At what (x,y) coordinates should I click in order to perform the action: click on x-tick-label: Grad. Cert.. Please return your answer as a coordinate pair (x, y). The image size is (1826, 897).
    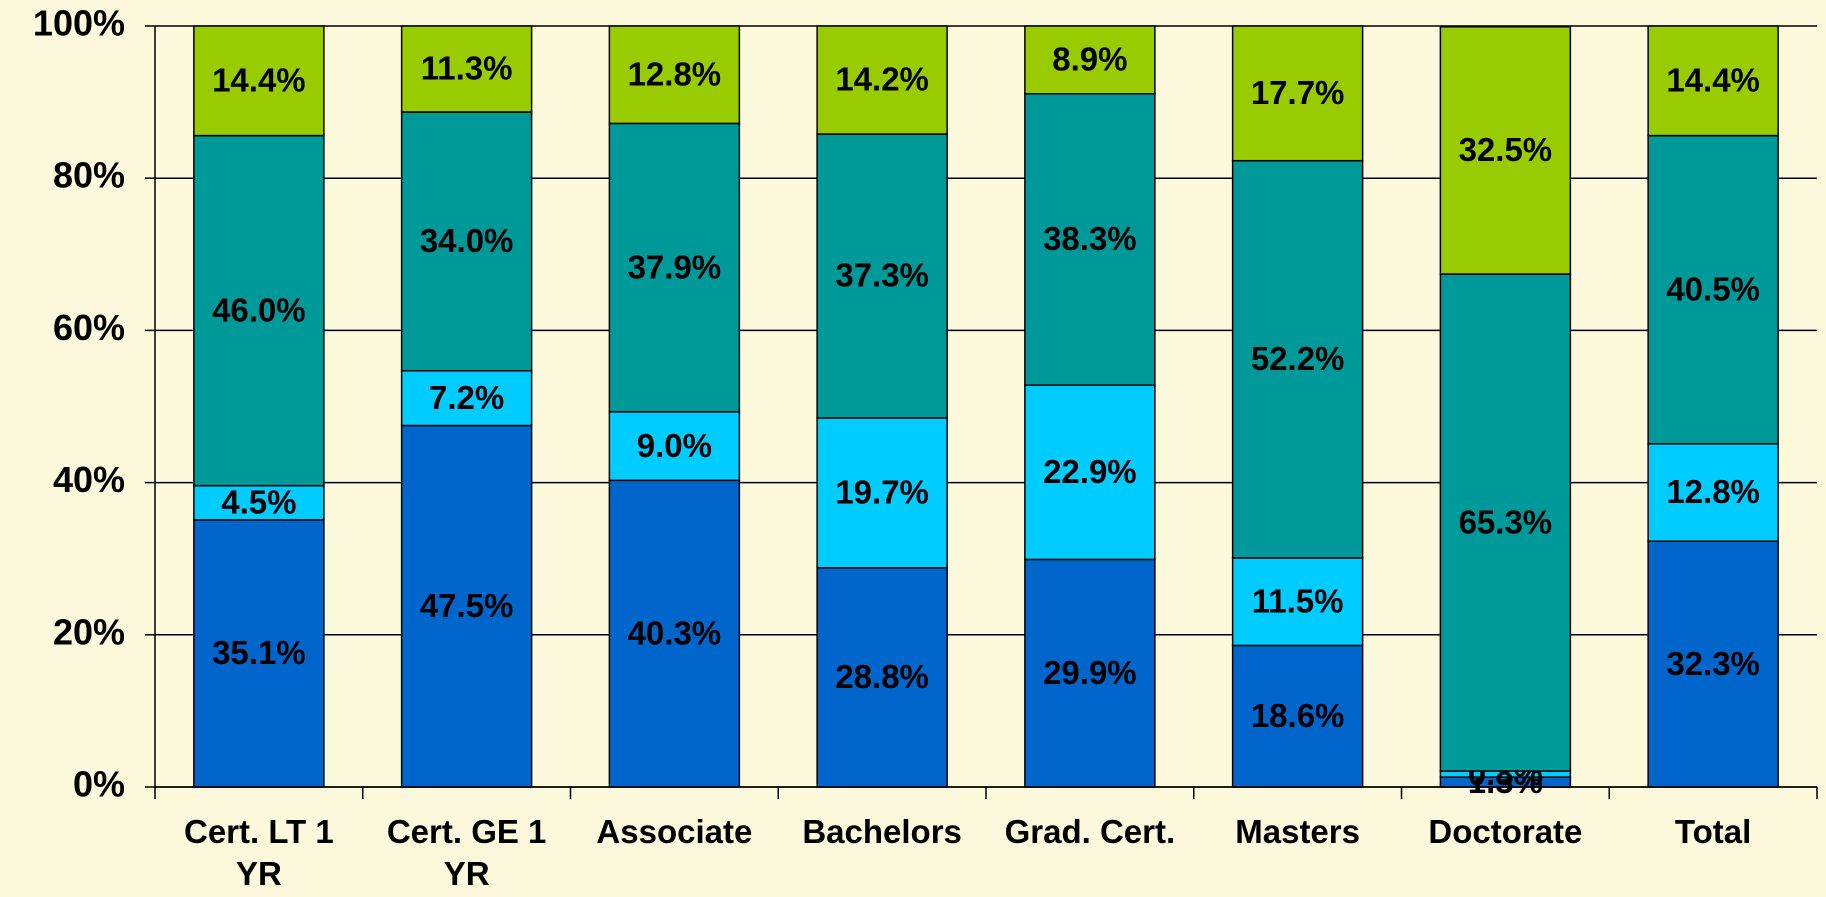
    Looking at the image, I should click on (1090, 831).